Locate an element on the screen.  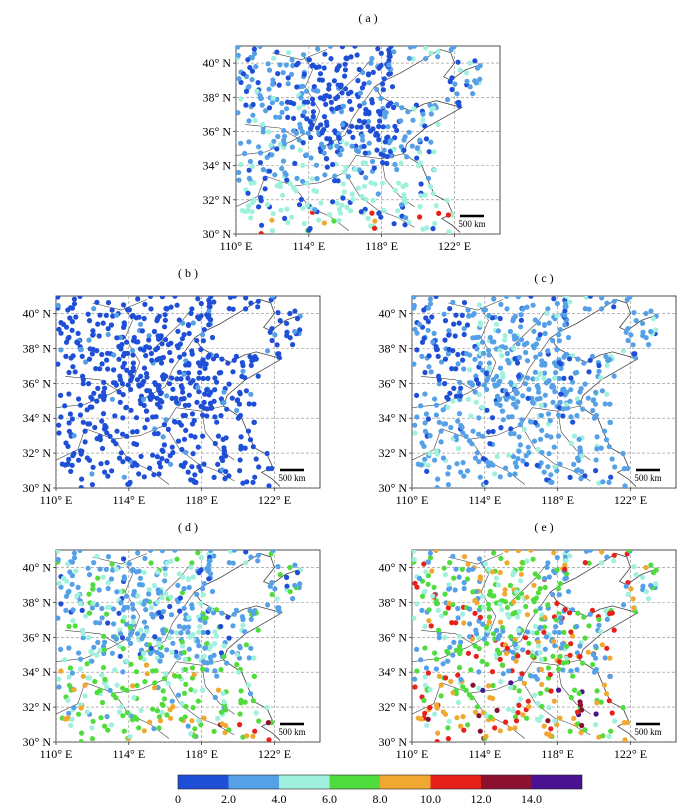
province-boundary is located at coordinates (454, 609).